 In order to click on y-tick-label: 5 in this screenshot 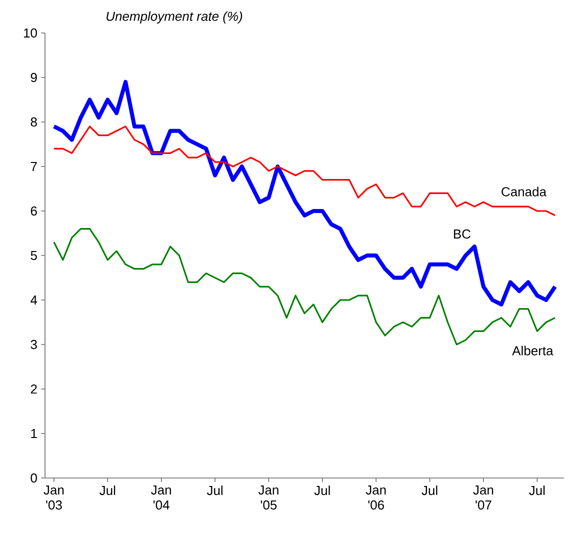, I will do `click(33, 255)`.